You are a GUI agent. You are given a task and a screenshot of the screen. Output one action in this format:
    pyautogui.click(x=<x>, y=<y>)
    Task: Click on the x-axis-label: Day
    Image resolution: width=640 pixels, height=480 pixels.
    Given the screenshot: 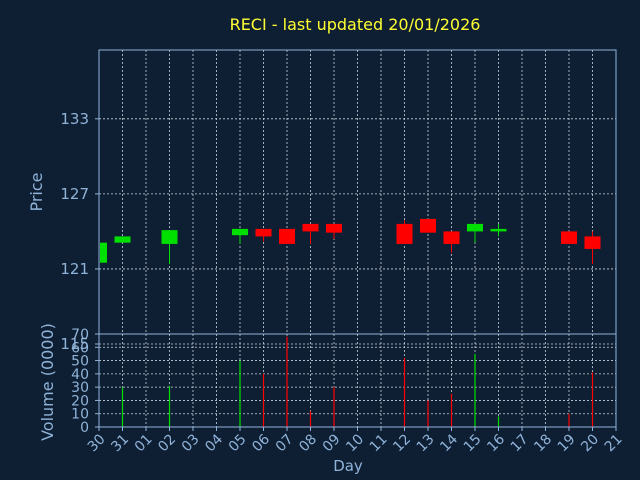 What is the action you would take?
    pyautogui.click(x=348, y=466)
    